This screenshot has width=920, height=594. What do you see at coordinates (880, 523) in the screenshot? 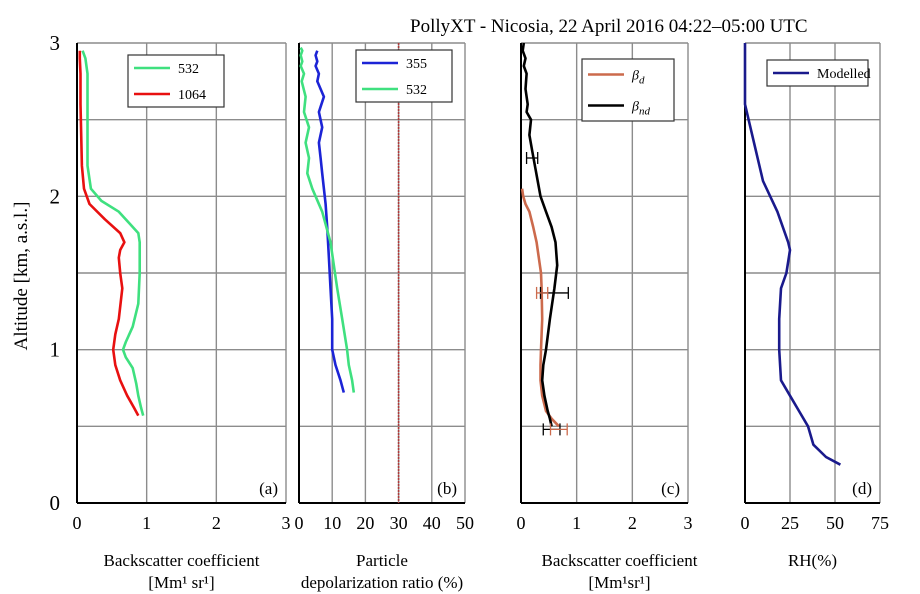
I see `x-tick-label: 75` at bounding box center [880, 523].